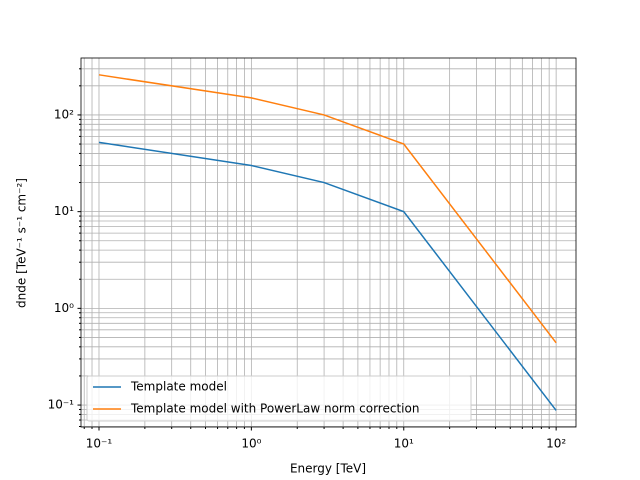 This screenshot has width=640, height=480. I want to click on x-axis-label: Energy [TeV], so click(328, 469).